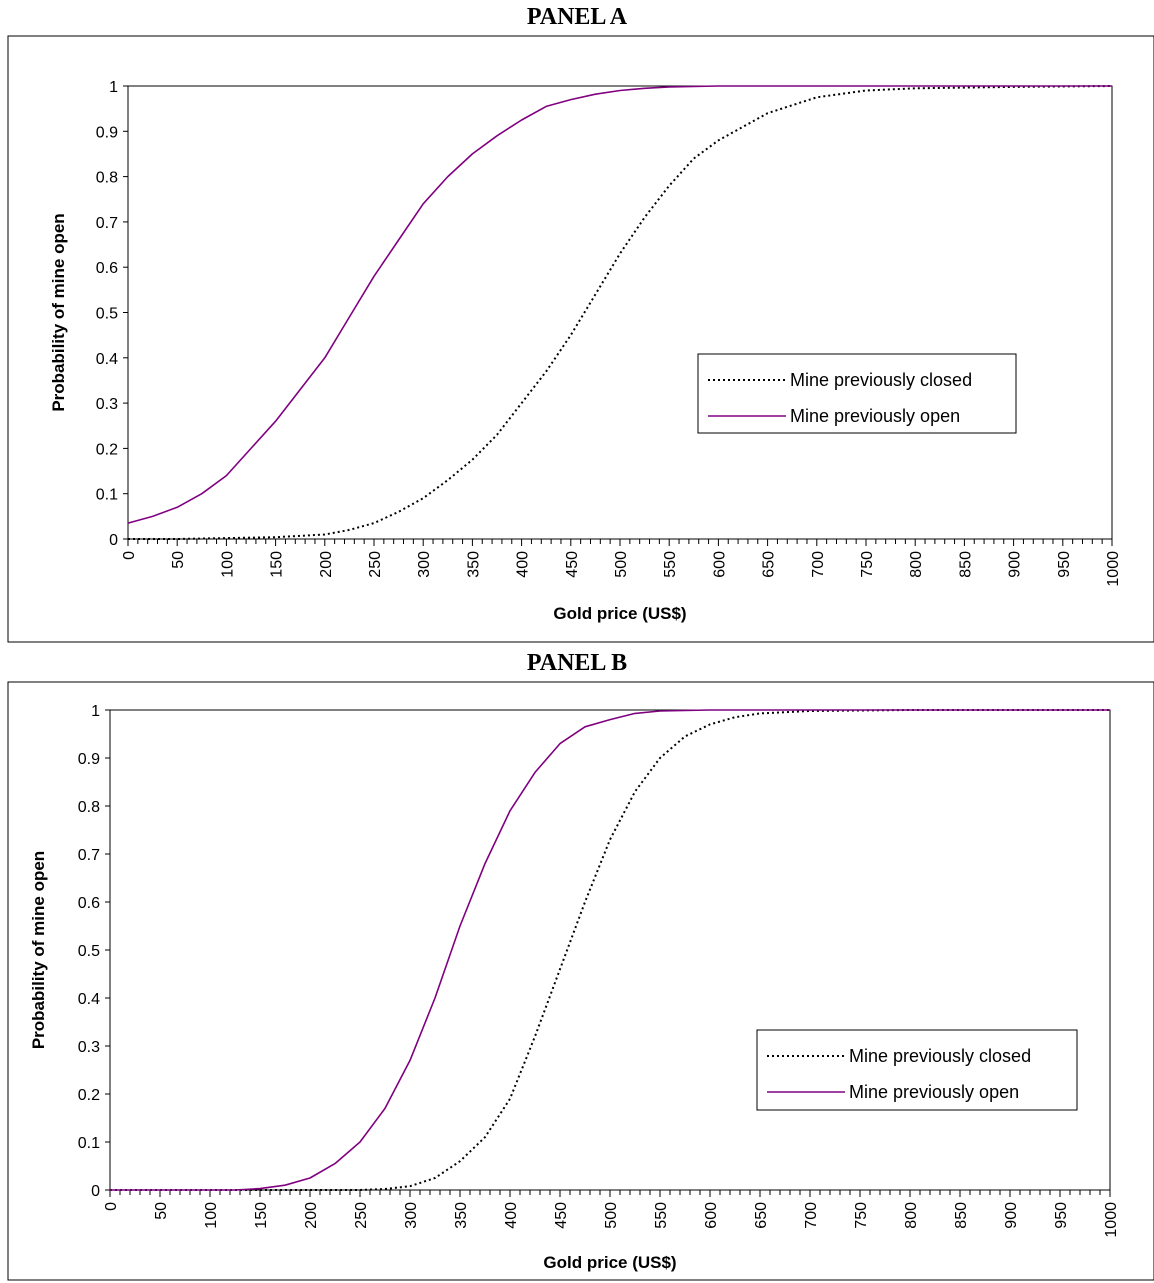 Image resolution: width=1154 pixels, height=1283 pixels. I want to click on panel-a-x-tick-label: 400, so click(523, 564).